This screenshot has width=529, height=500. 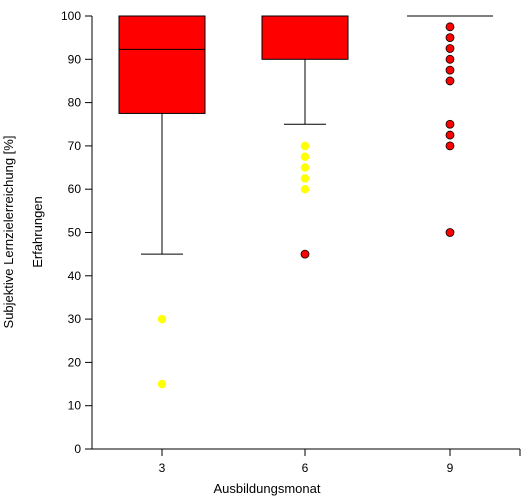 I want to click on y-tick-label: 40, so click(x=75, y=276).